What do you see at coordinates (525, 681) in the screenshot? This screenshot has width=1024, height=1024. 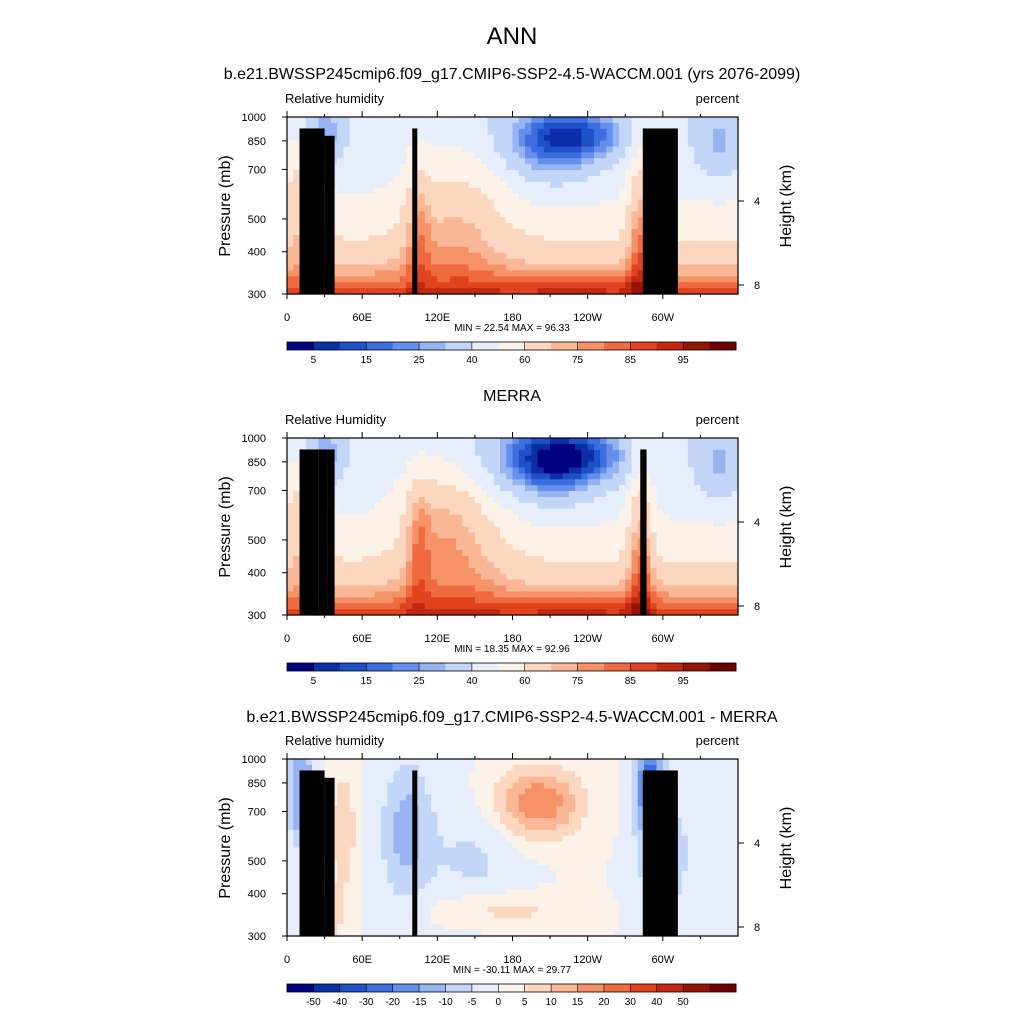 I see `colorbar-label: 60` at bounding box center [525, 681].